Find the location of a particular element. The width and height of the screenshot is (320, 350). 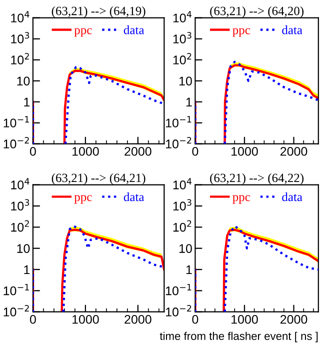

x-axis-title: time from the flasher event [ ns ] is located at coordinates (239, 337).